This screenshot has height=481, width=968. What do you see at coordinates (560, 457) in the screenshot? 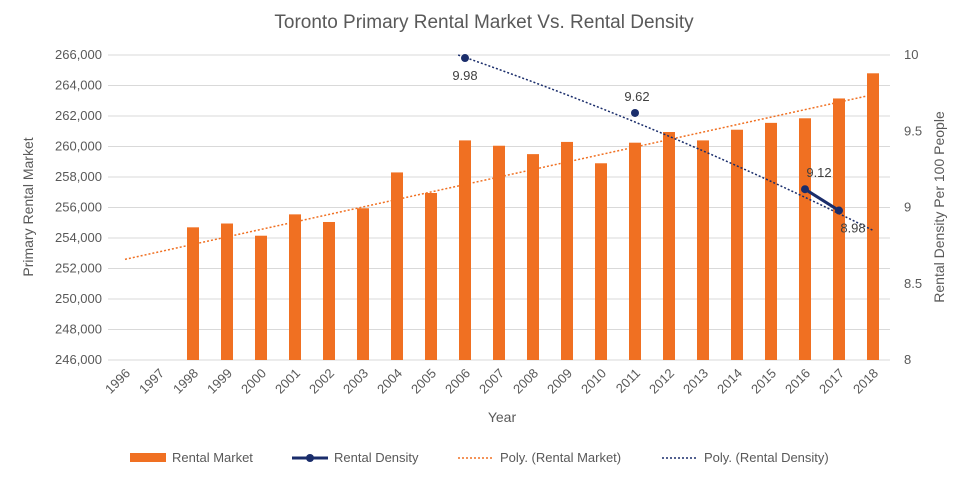
I see `legend-label-poly-rental-market: Poly. (Rental Market)` at bounding box center [560, 457].